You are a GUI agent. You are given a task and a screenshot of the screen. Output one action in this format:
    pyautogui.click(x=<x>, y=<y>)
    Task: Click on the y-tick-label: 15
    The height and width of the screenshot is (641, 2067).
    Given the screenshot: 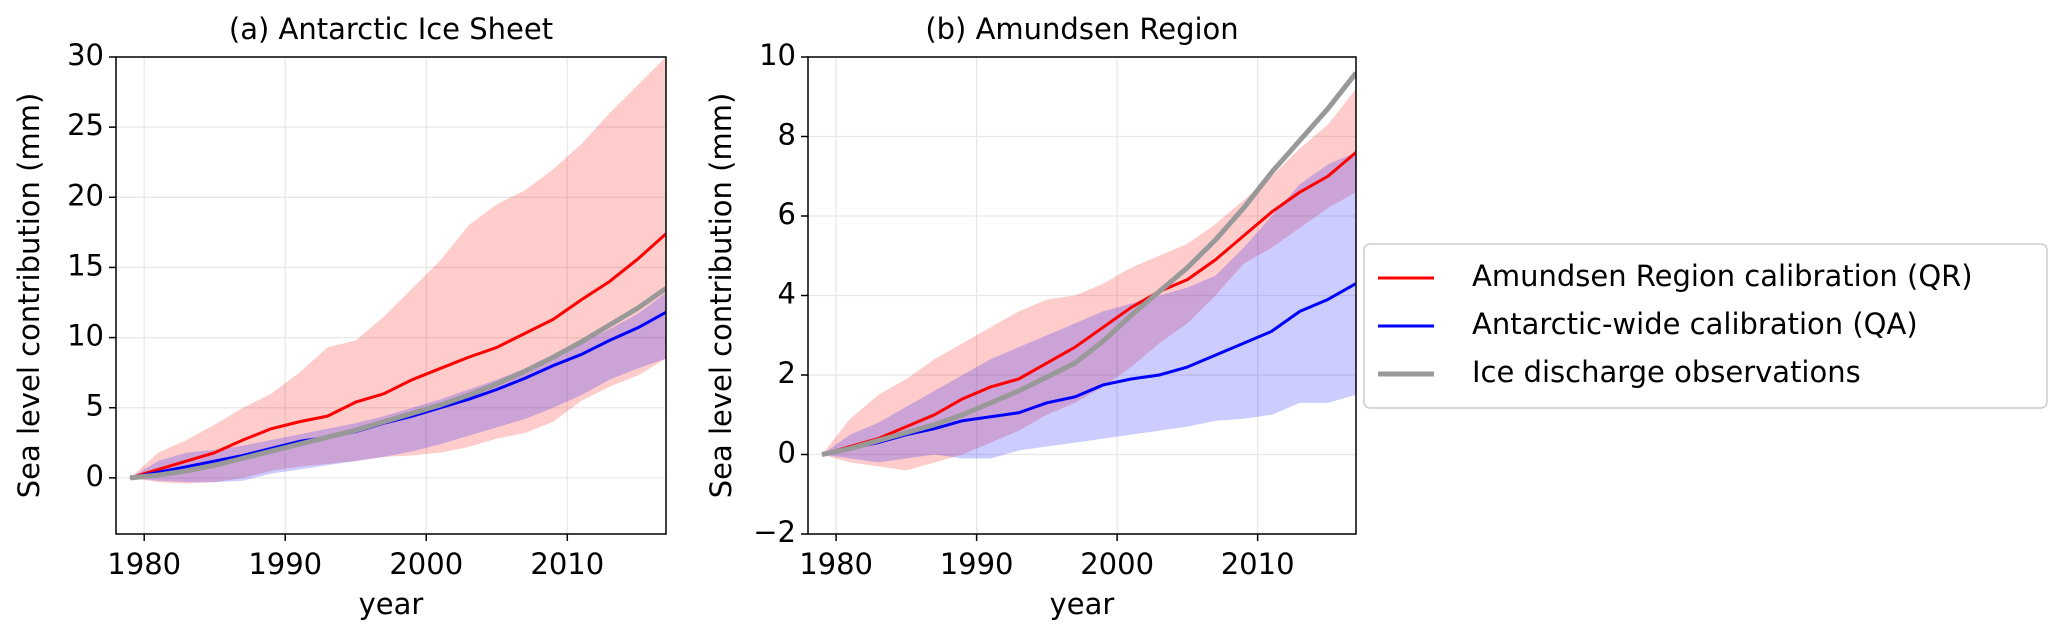 What is the action you would take?
    pyautogui.click(x=85, y=265)
    